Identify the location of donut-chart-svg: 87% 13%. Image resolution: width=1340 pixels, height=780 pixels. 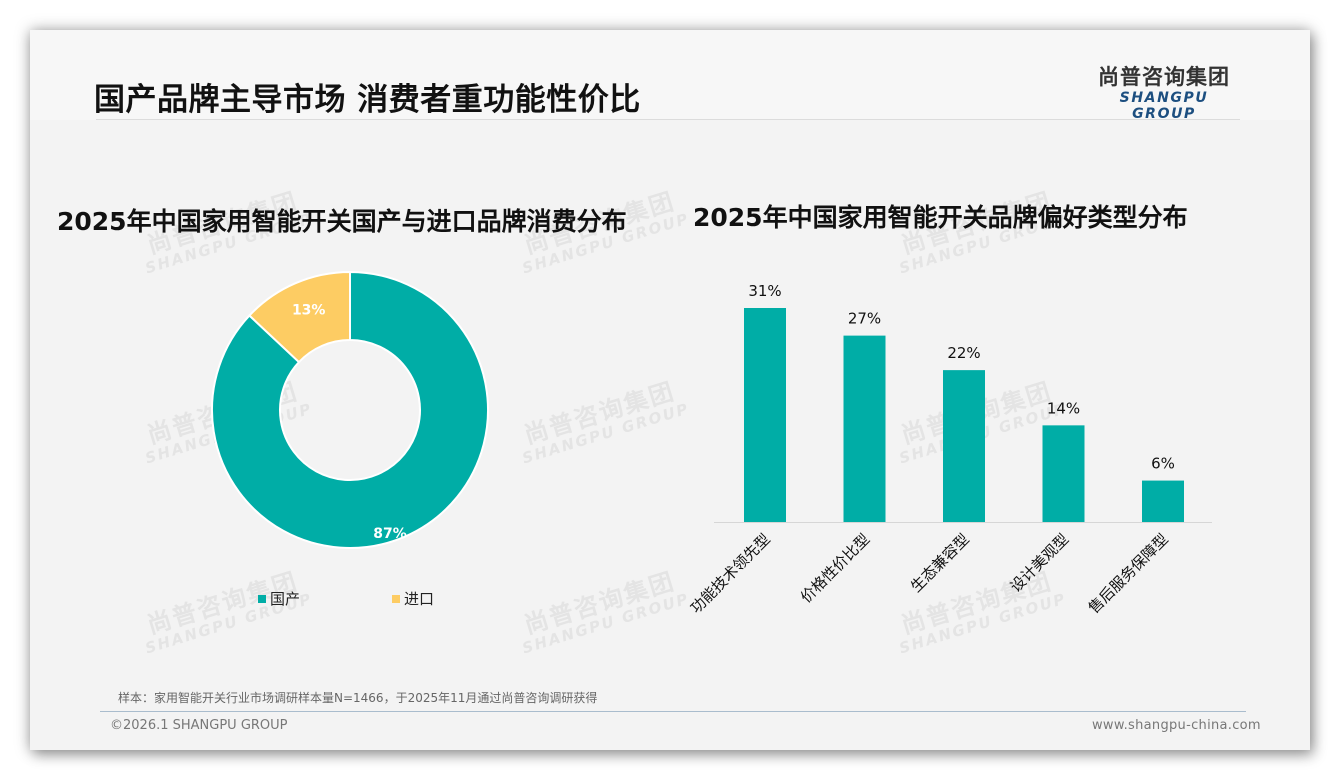
(350, 409).